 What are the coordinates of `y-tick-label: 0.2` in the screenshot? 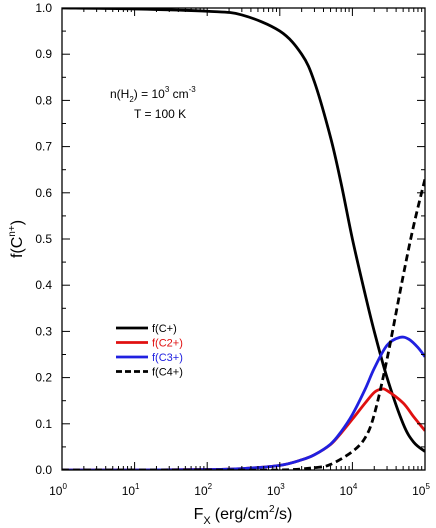 It's located at (43, 378).